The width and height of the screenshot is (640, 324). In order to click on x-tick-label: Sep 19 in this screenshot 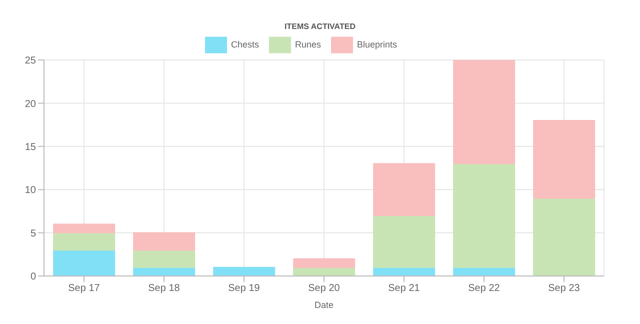, I will do `click(244, 288)`.